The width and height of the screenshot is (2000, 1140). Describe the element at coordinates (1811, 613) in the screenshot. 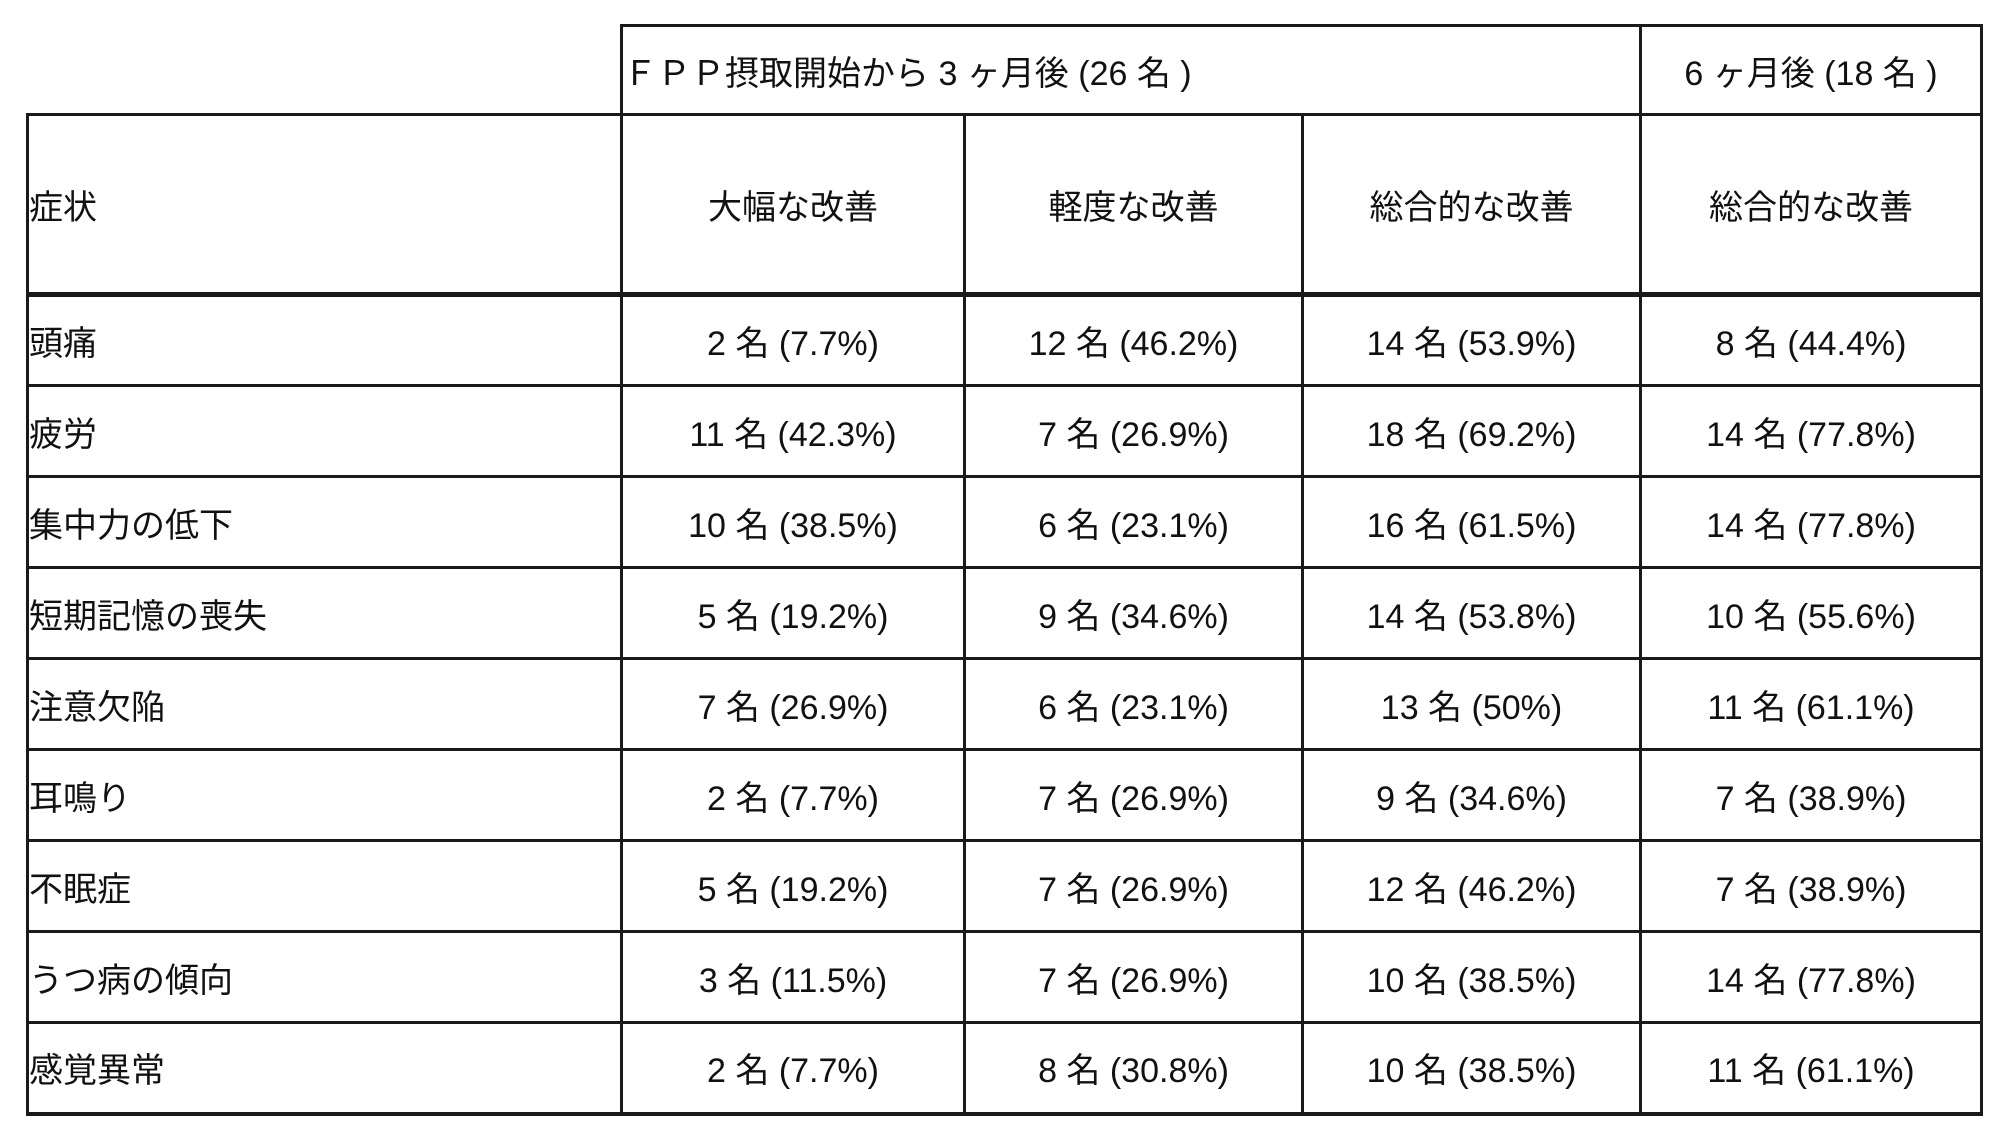

I see `value-cell: 10 名 (55.6%)` at that location.